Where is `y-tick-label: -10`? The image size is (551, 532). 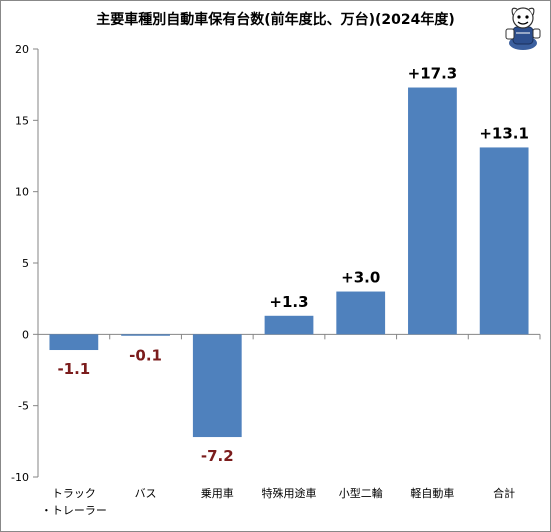
y-tick-label: -10 is located at coordinates (20, 477).